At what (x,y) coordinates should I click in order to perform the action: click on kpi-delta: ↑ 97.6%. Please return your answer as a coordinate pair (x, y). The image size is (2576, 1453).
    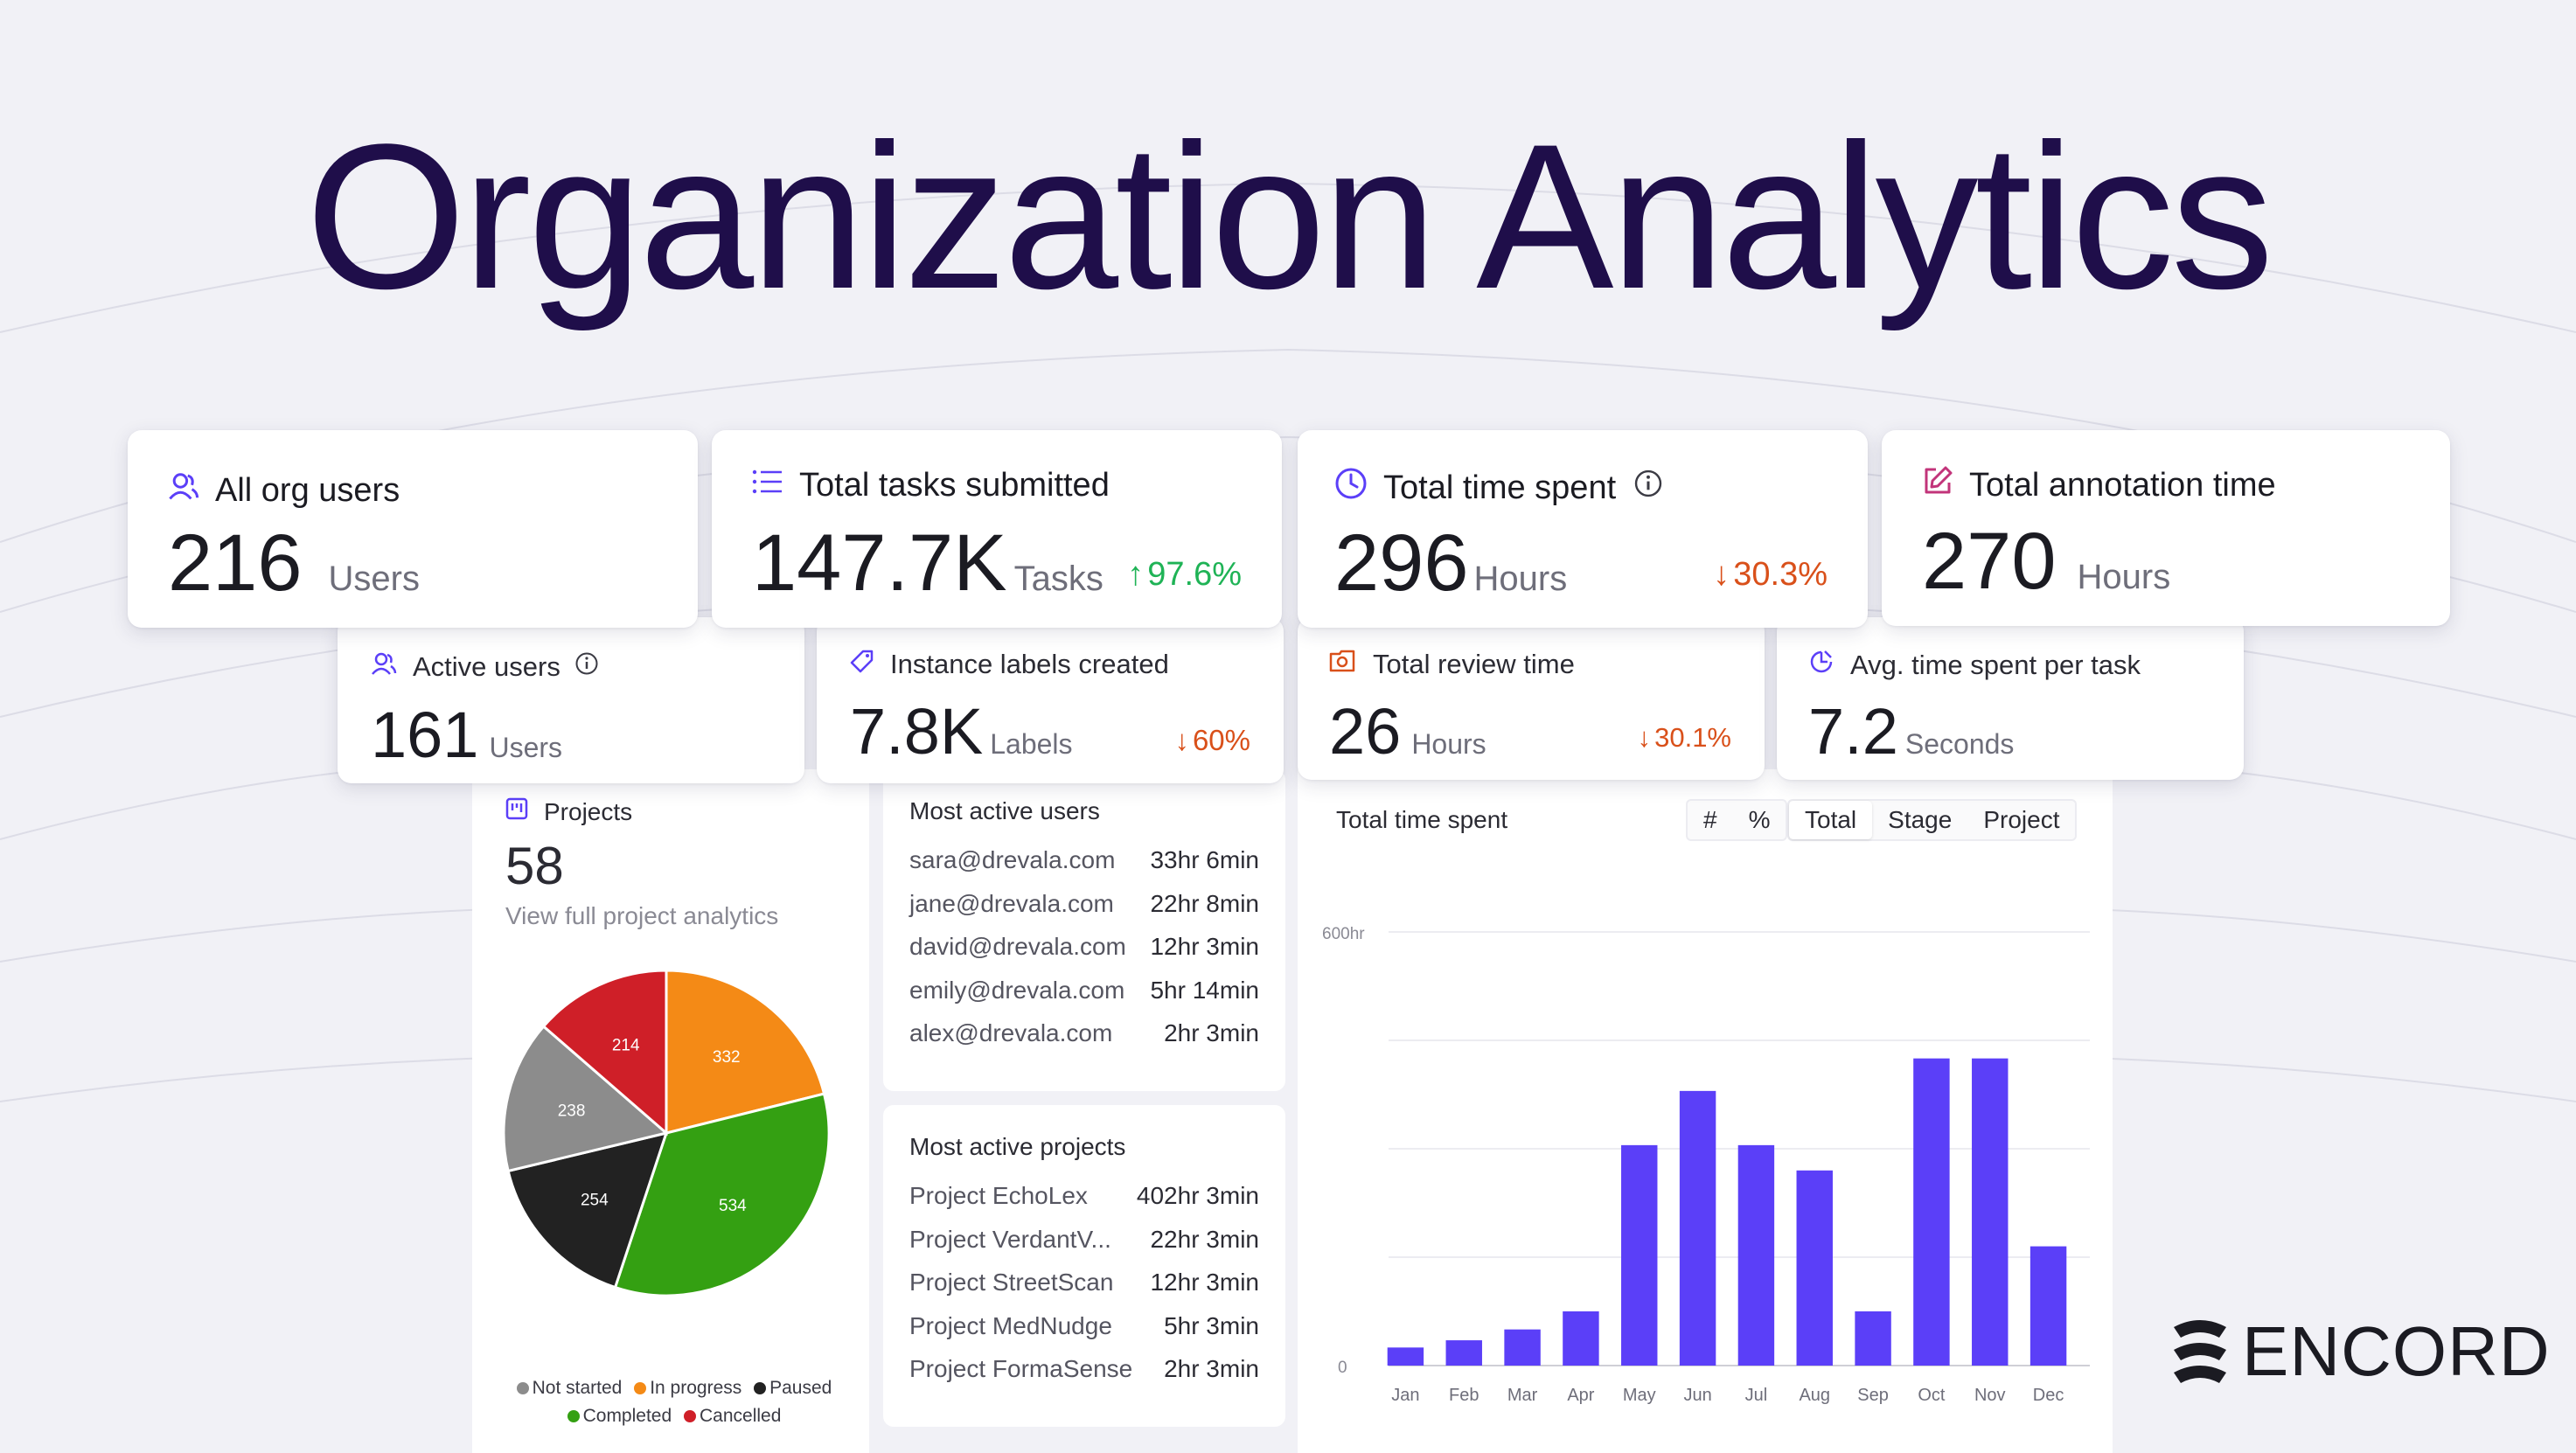
    Looking at the image, I should click on (1184, 575).